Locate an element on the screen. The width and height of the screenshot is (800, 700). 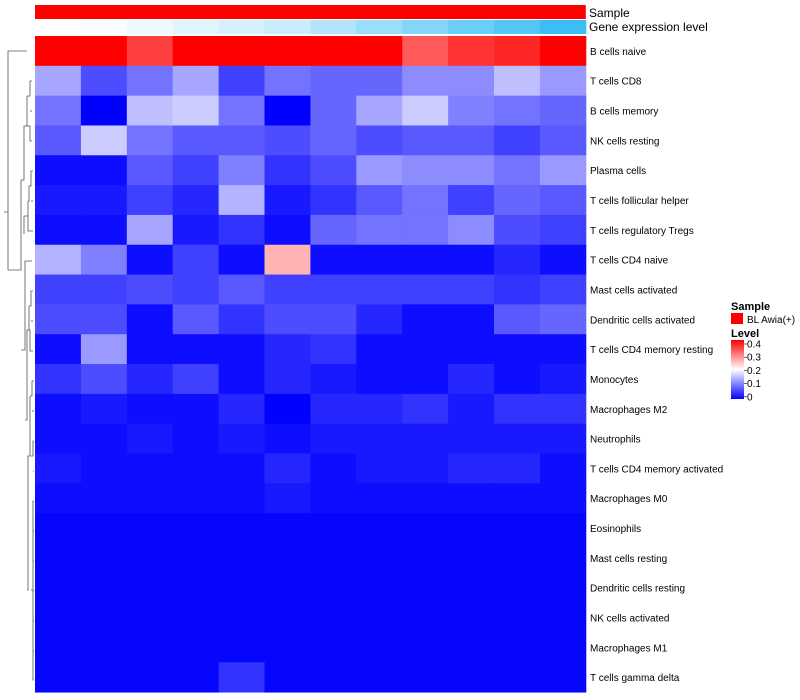
row-label: B cells naive is located at coordinates (618, 52).